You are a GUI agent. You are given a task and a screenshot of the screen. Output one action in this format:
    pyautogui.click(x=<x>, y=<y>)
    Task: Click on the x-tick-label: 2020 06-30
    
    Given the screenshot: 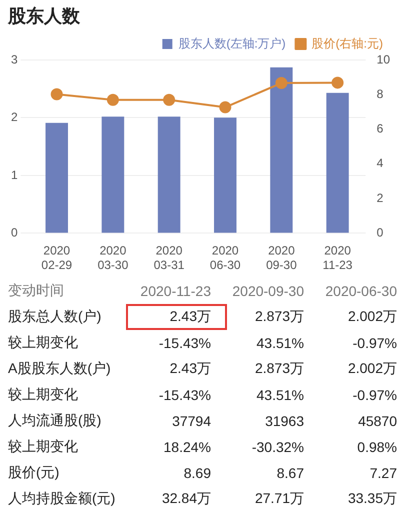 What is the action you would take?
    pyautogui.click(x=225, y=258)
    